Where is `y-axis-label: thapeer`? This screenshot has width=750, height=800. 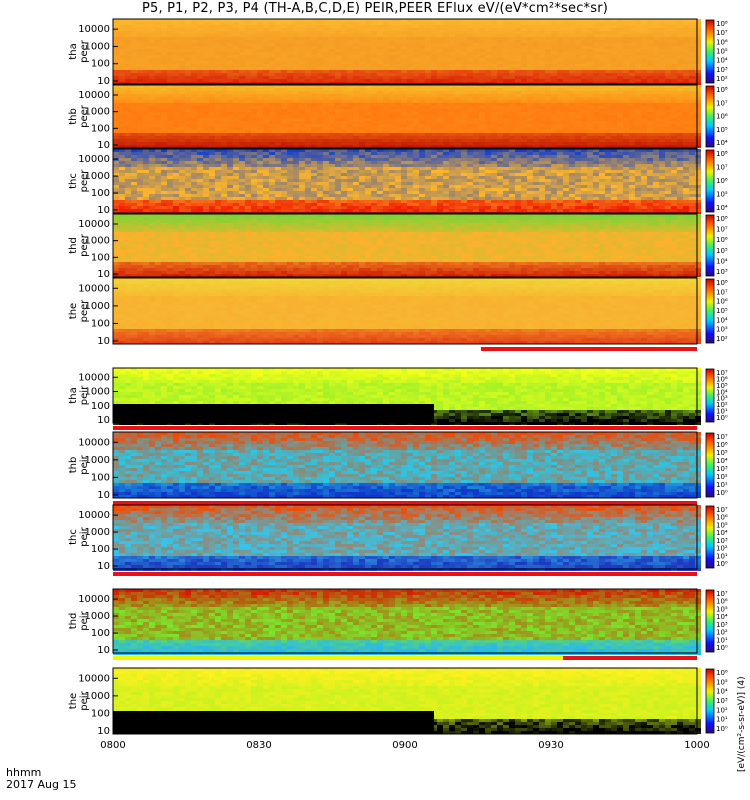
y-axis-label: thapeer is located at coordinates (79, 51).